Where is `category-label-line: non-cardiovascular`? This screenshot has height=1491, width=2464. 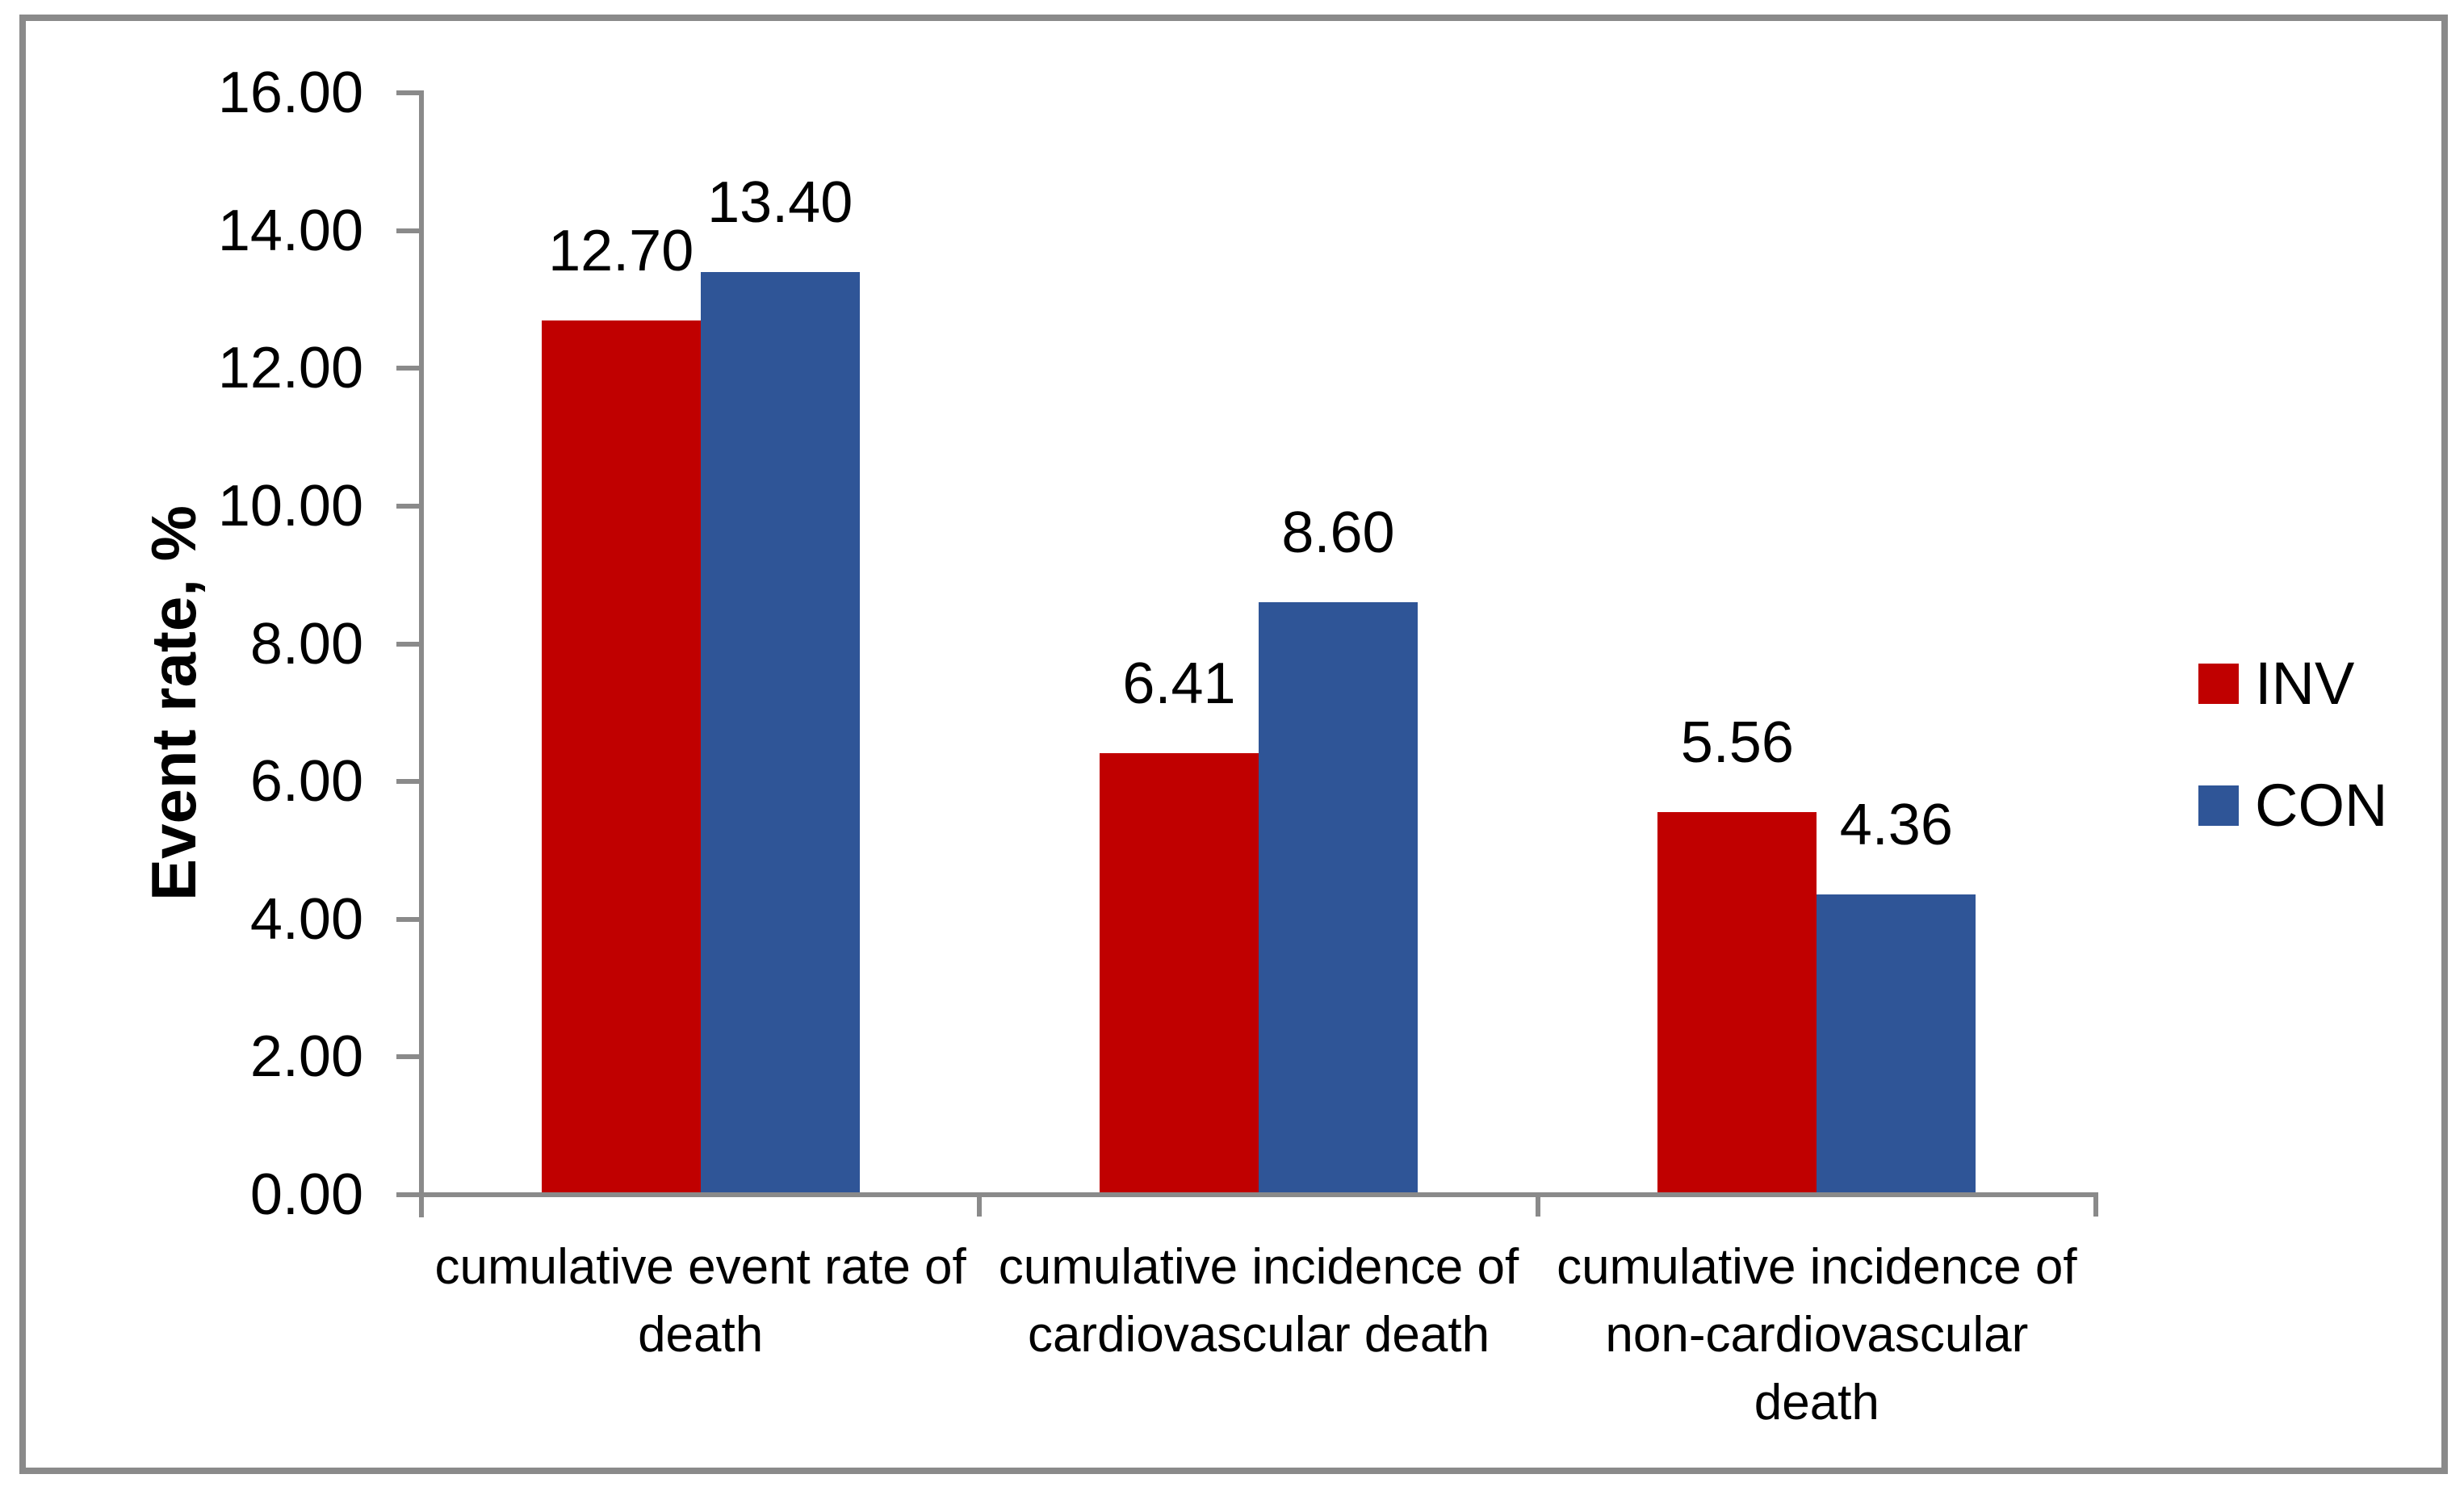
category-label-line: non-cardiovascular is located at coordinates (1817, 1335).